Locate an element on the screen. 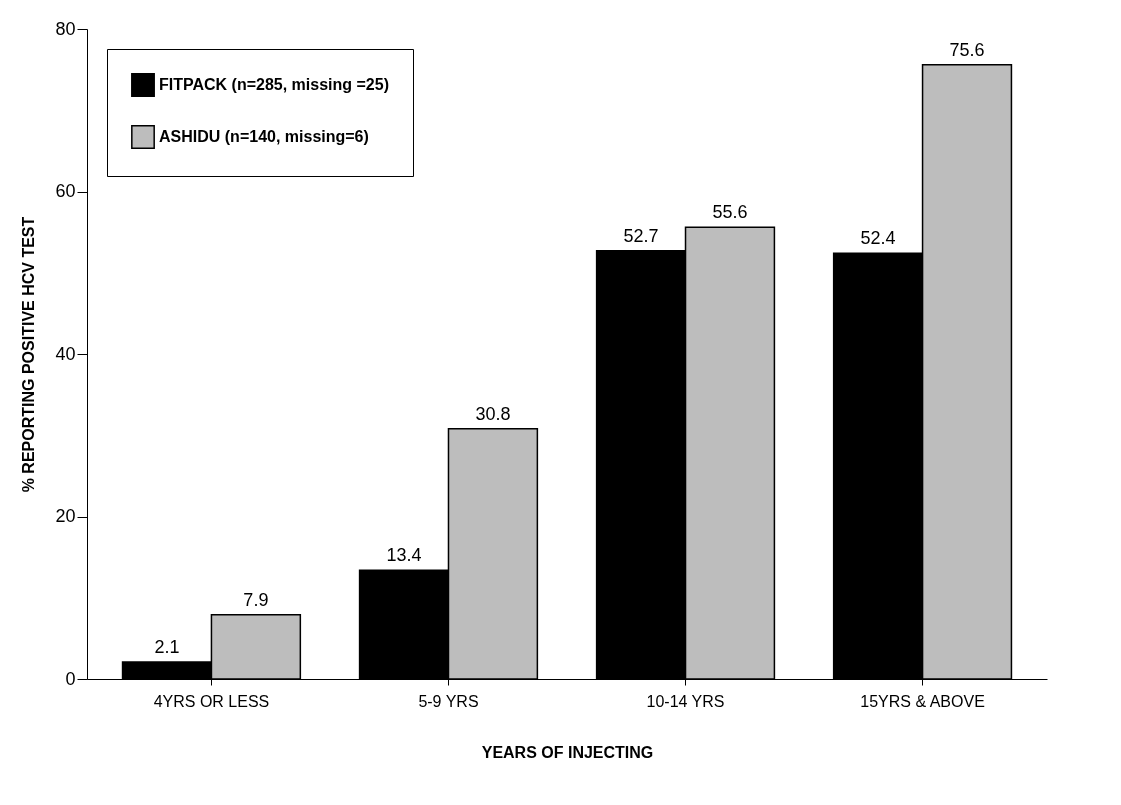 The image size is (1121, 805). y-tick-label: 40 is located at coordinates (65, 353).